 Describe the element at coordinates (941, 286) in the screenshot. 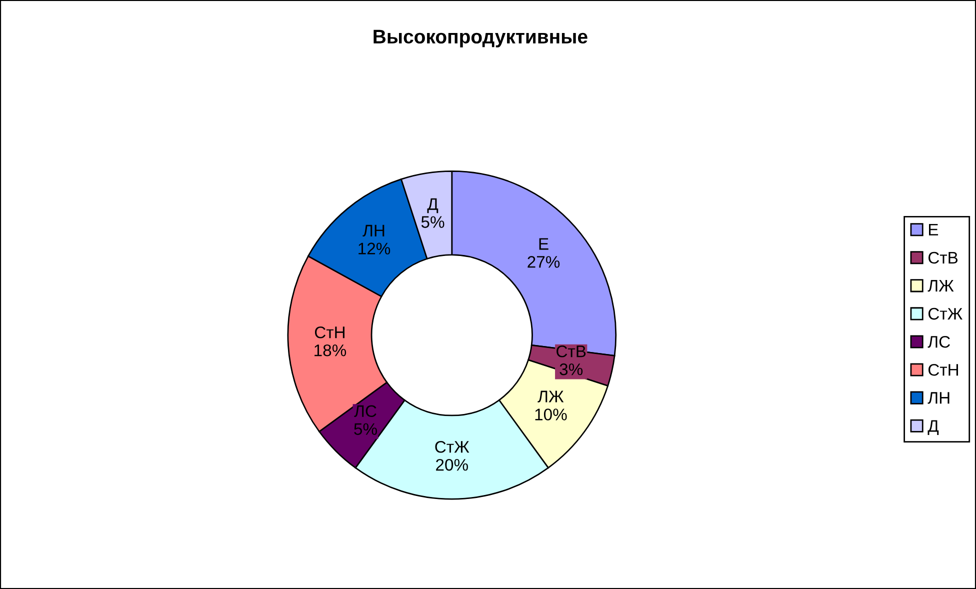

I see `legend-label: ЛЖ` at that location.